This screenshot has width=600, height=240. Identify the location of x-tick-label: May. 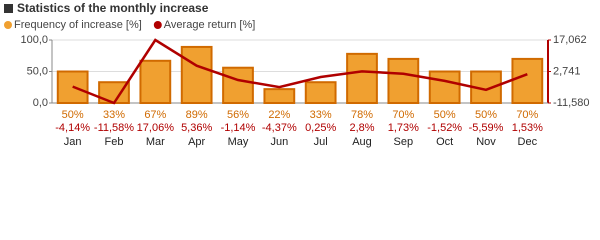
(238, 142).